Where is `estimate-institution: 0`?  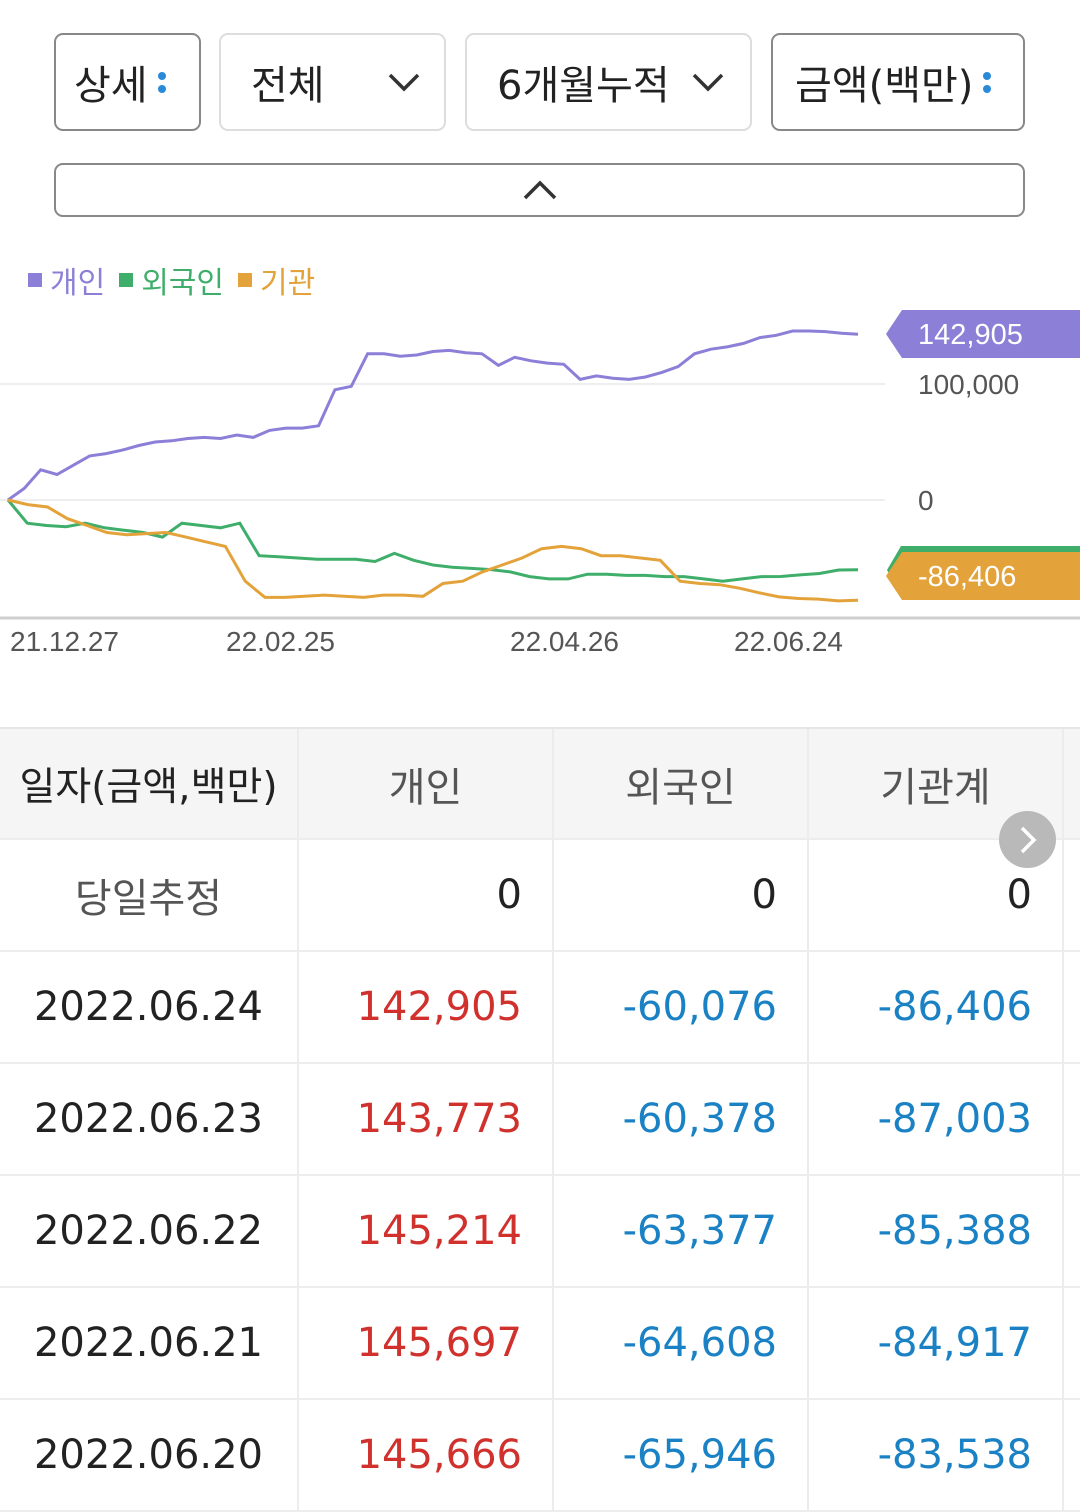
estimate-institution: 0 is located at coordinates (936, 895).